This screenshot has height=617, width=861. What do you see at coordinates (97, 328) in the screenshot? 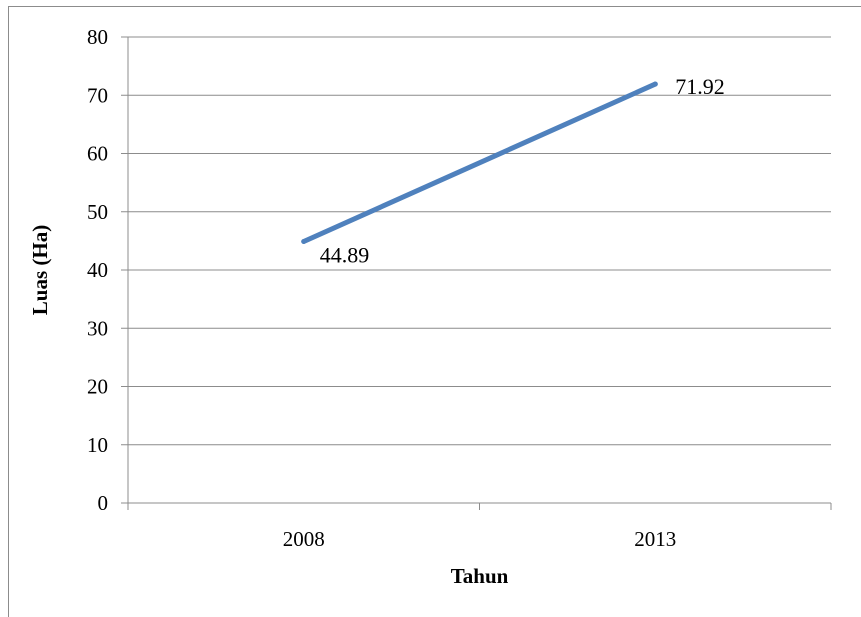
I see `y-tick-label: 30` at bounding box center [97, 328].